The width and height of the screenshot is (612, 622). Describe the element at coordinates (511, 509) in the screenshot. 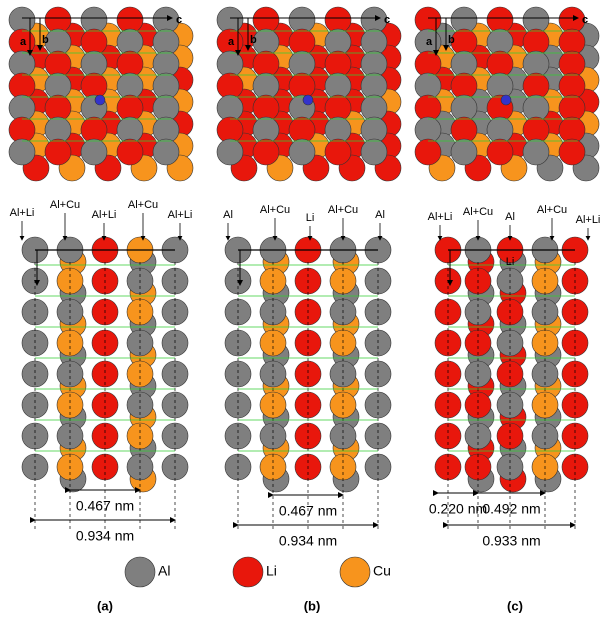

I see `dimension-label: 0.492 nm` at that location.